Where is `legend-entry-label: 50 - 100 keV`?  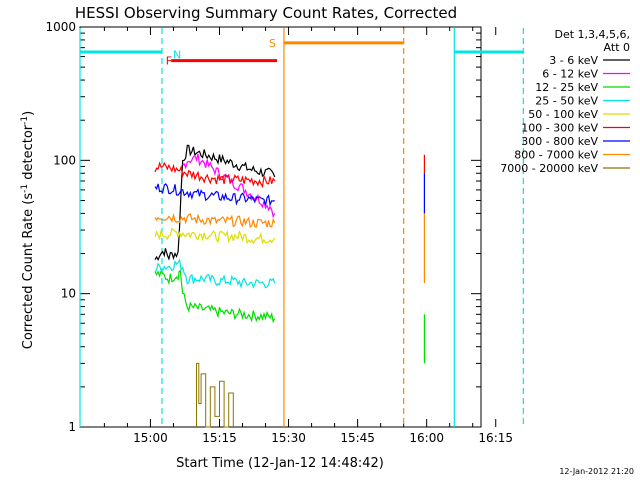 legend-entry-label: 50 - 100 keV is located at coordinates (563, 114).